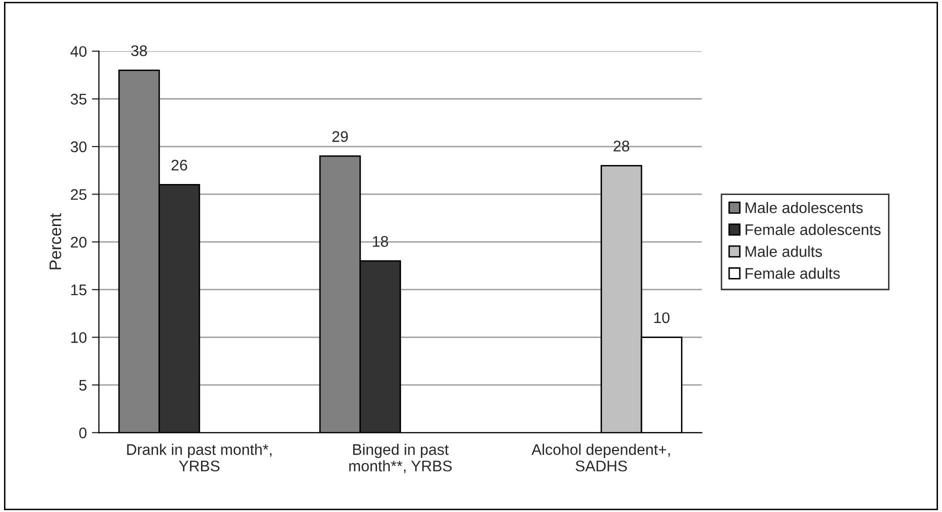 This screenshot has height=512, width=942. I want to click on data-label: 26, so click(180, 165).